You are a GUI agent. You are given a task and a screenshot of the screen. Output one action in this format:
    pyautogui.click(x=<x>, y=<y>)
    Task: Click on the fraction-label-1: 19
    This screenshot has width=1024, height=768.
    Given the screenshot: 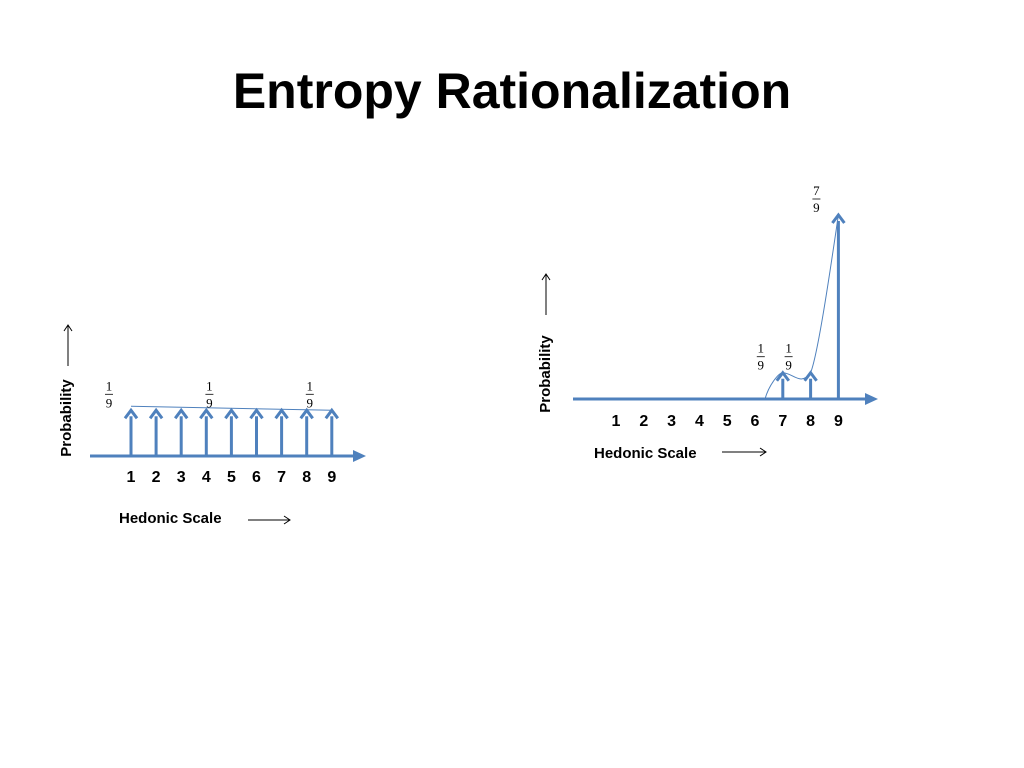 What is the action you would take?
    pyautogui.click(x=109, y=394)
    